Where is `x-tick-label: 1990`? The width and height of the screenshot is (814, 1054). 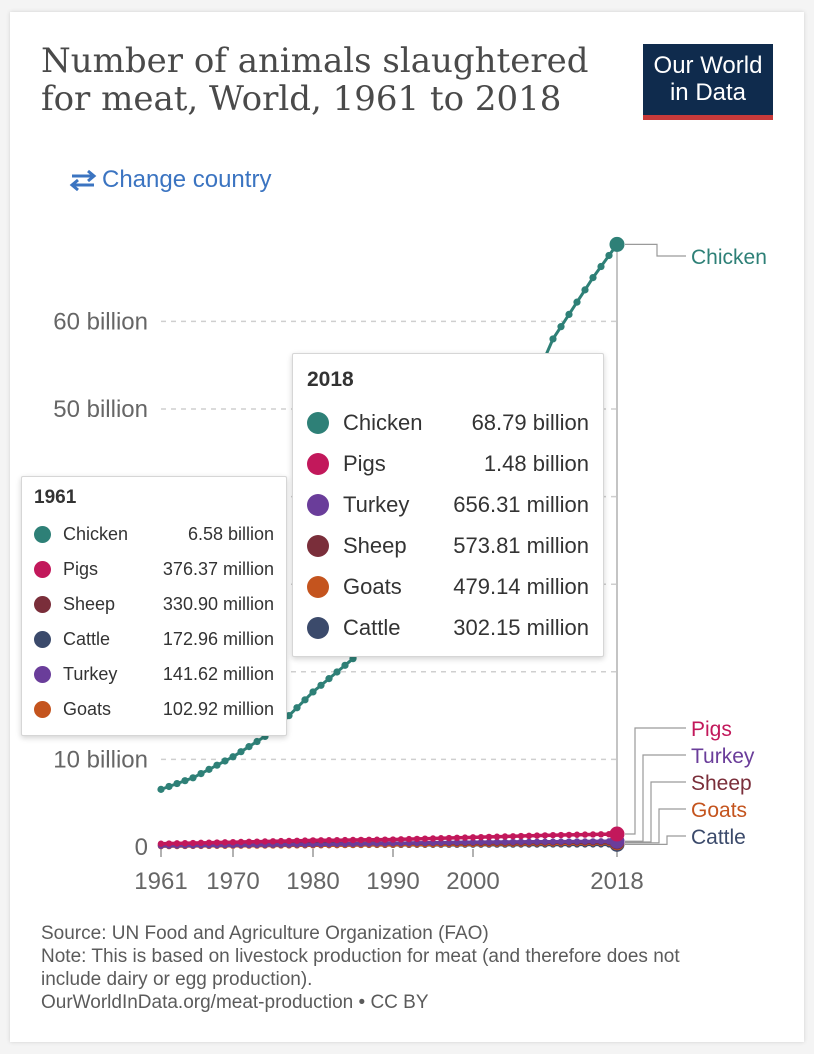
x-tick-label: 1990 is located at coordinates (392, 881).